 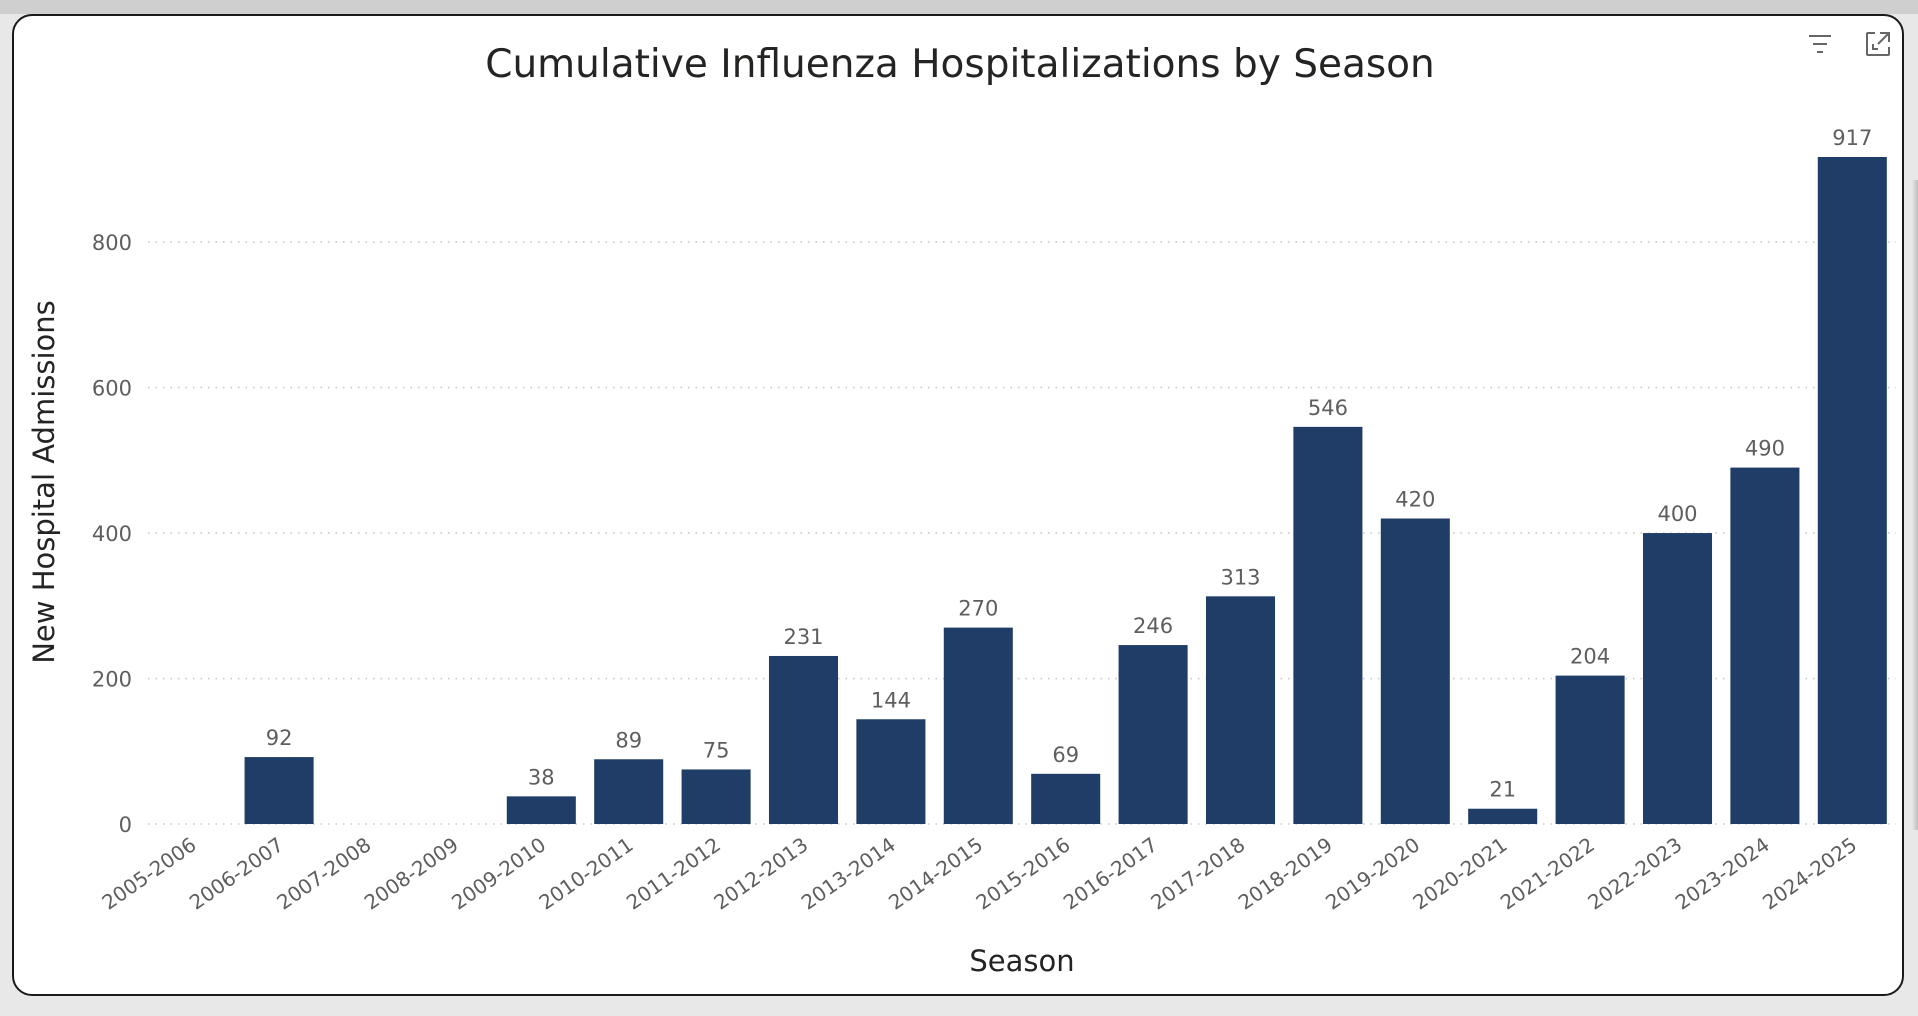 What do you see at coordinates (848, 873) in the screenshot?
I see `x-tick-label: 2013-2014` at bounding box center [848, 873].